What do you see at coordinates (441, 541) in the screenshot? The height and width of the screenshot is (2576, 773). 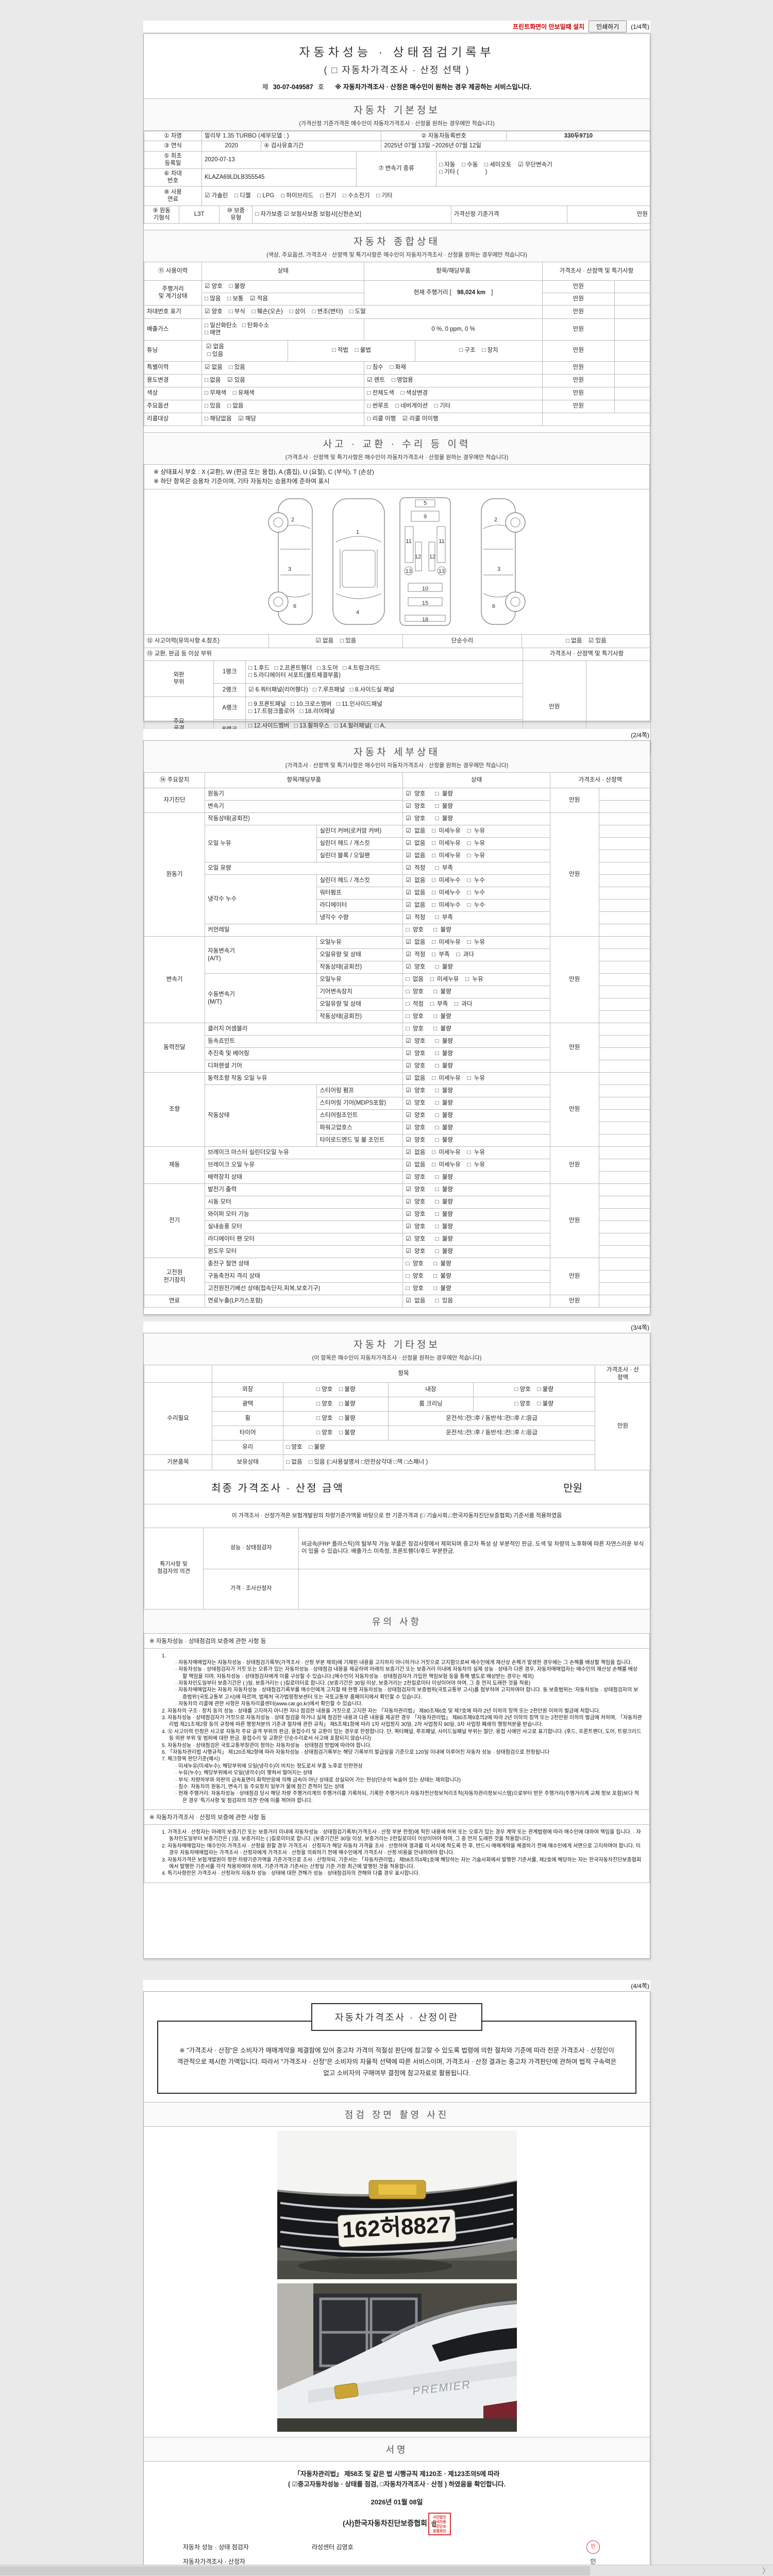 I see `panel-number: 11` at bounding box center [441, 541].